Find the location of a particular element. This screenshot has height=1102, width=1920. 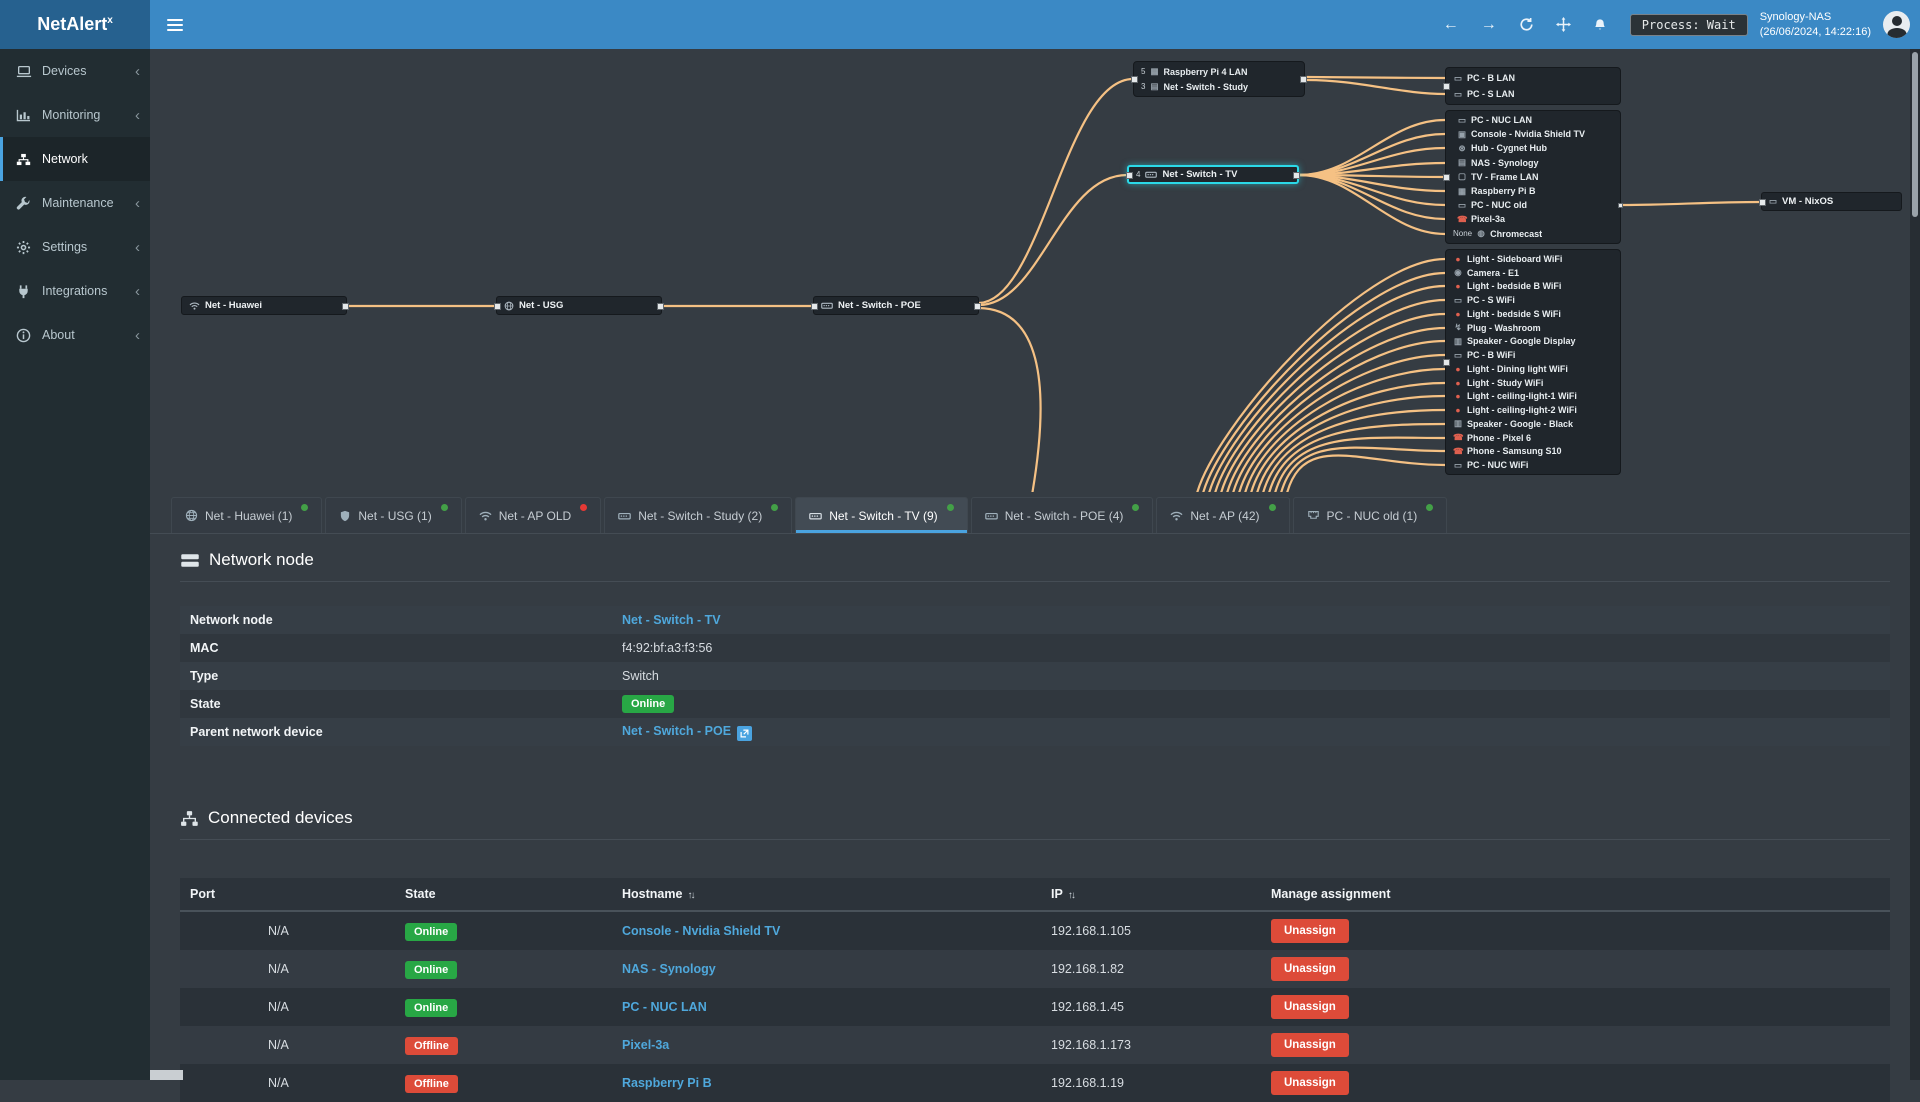

device-type-icon: ☎ is located at coordinates (1458, 437).